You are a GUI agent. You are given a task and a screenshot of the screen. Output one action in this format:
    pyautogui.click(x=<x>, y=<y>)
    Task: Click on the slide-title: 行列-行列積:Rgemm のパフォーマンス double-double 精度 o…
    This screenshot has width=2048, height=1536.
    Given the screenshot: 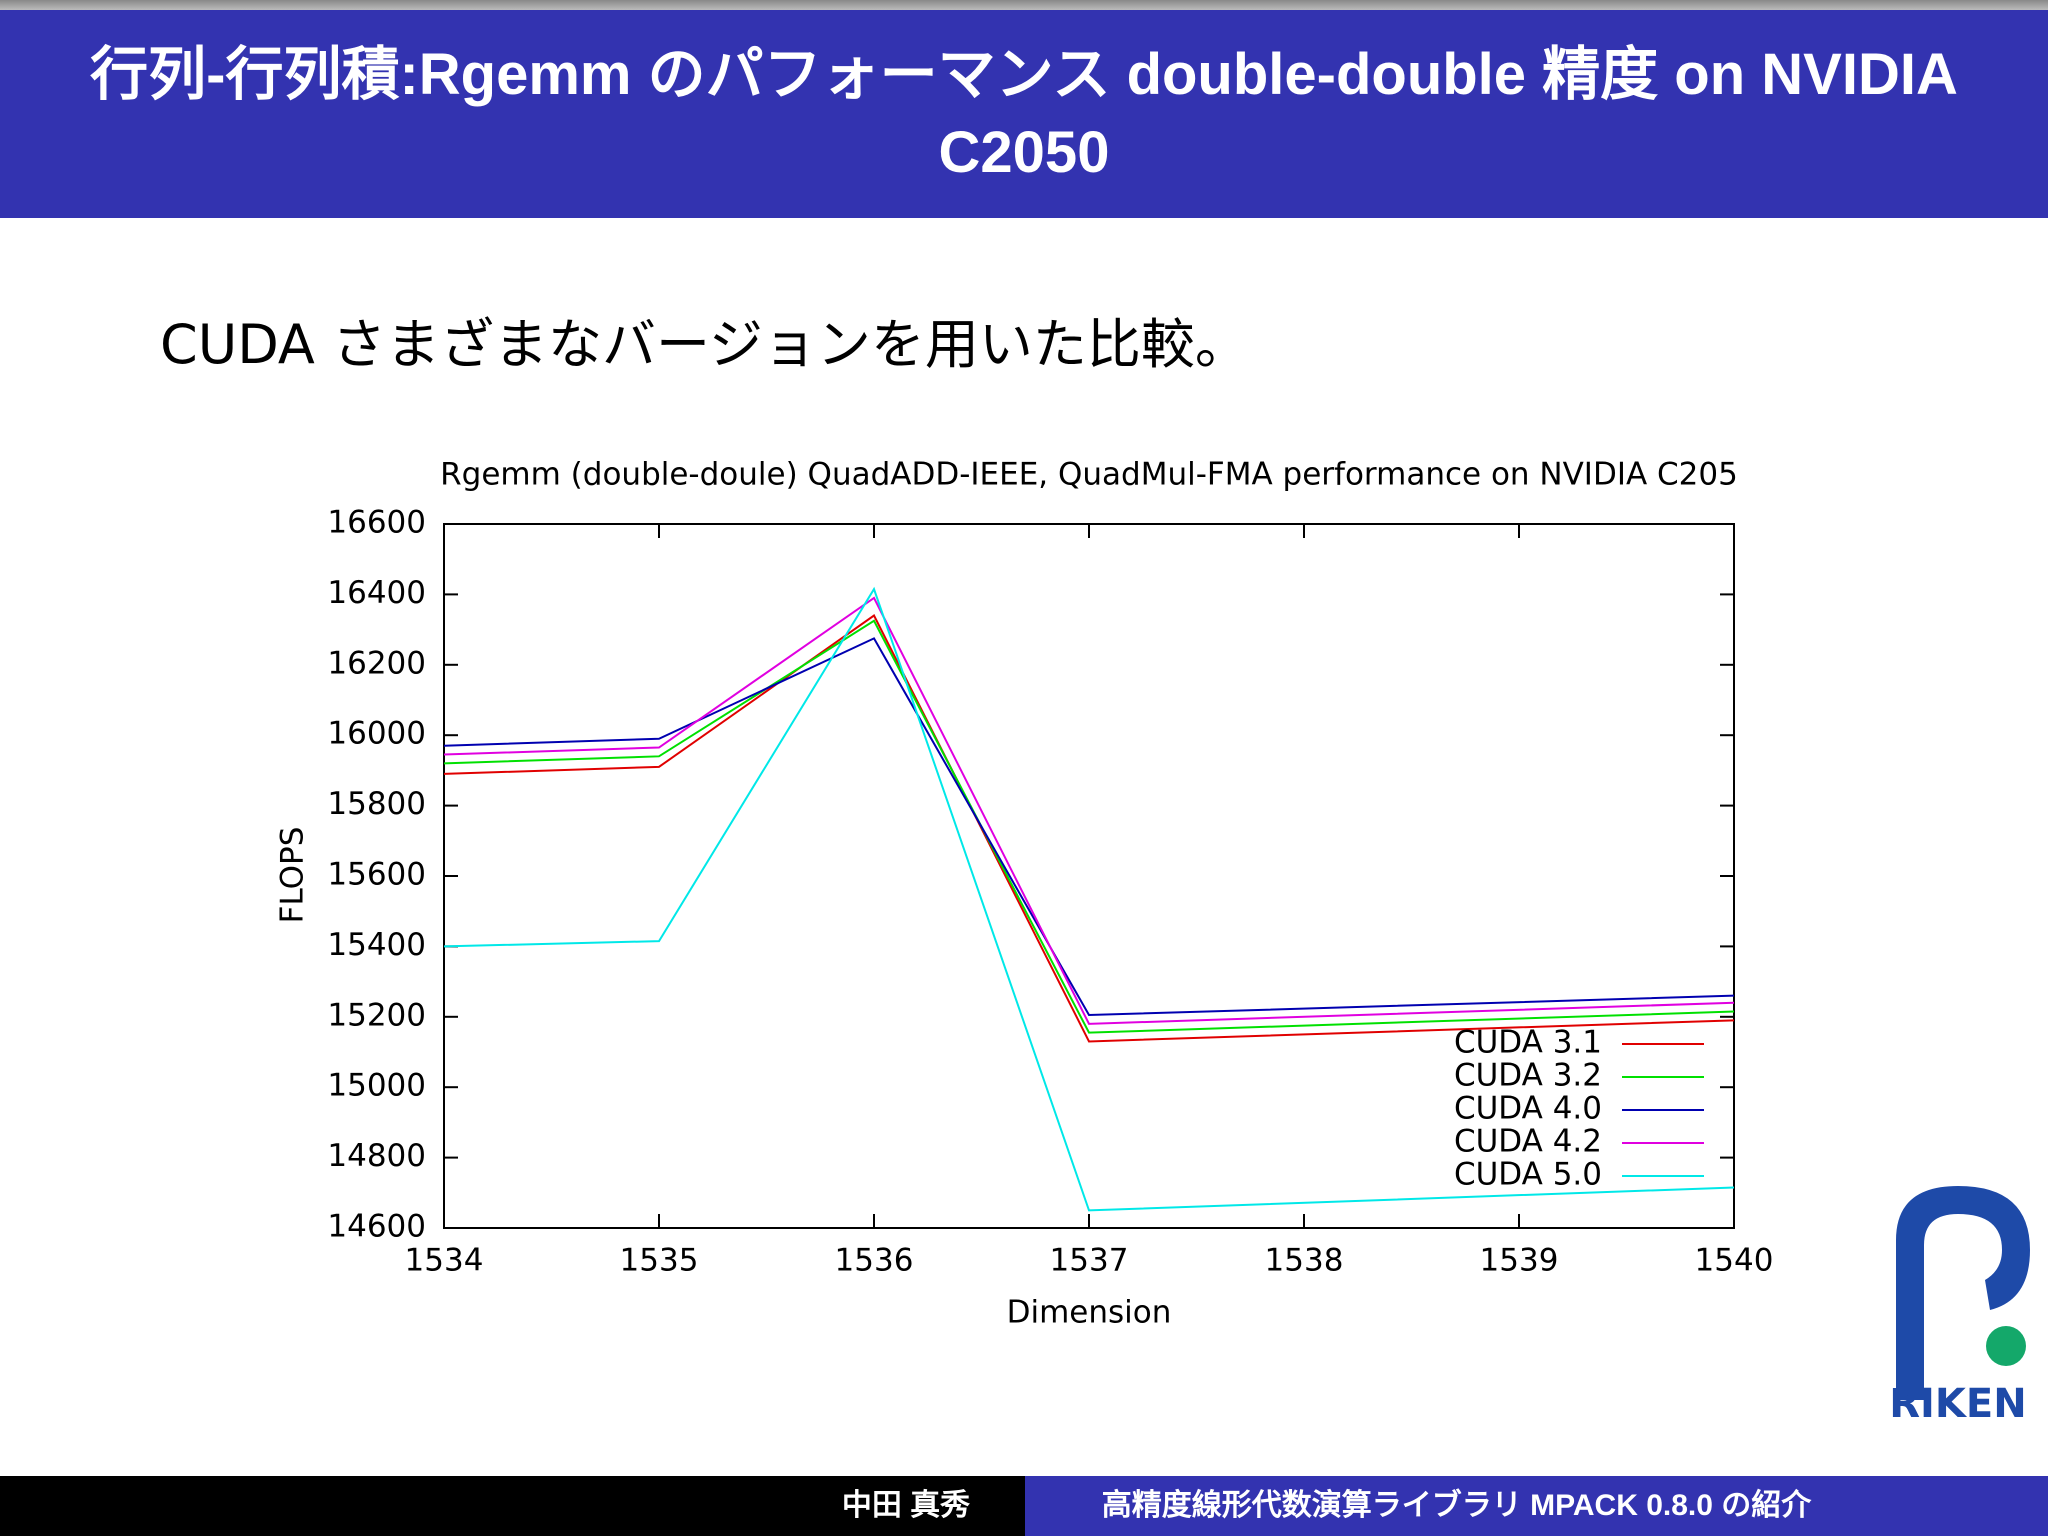 What is the action you would take?
    pyautogui.click(x=1024, y=113)
    